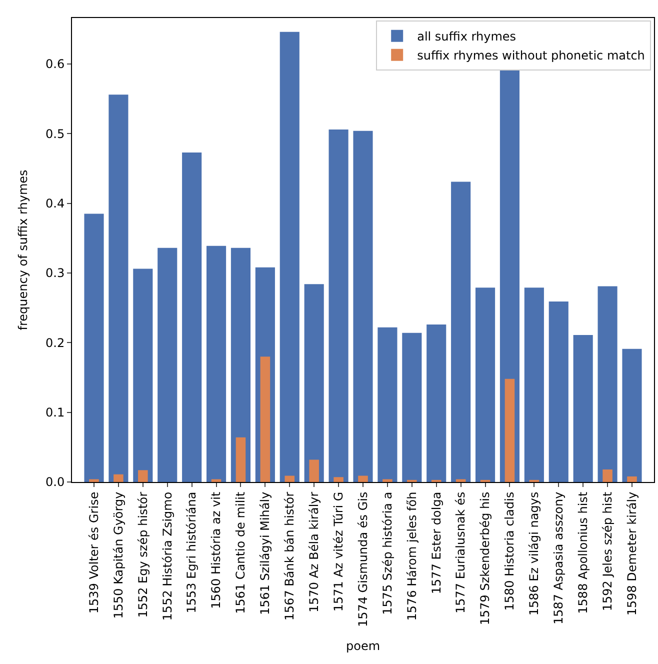 This screenshot has height=664, width=658. Describe the element at coordinates (167, 556) in the screenshot. I see `x-tick-label: 1552 História Zsigmo` at that location.